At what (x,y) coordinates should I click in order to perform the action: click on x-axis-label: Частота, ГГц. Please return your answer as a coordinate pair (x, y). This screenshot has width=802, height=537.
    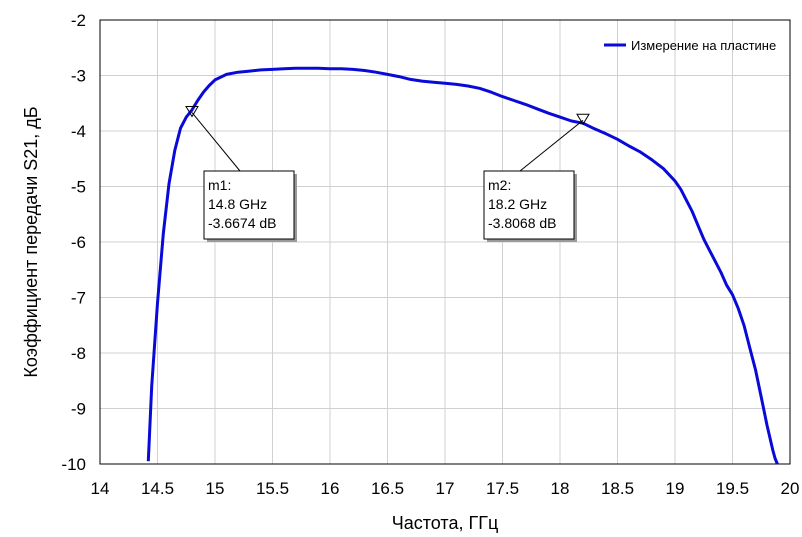
    Looking at the image, I should click on (445, 523).